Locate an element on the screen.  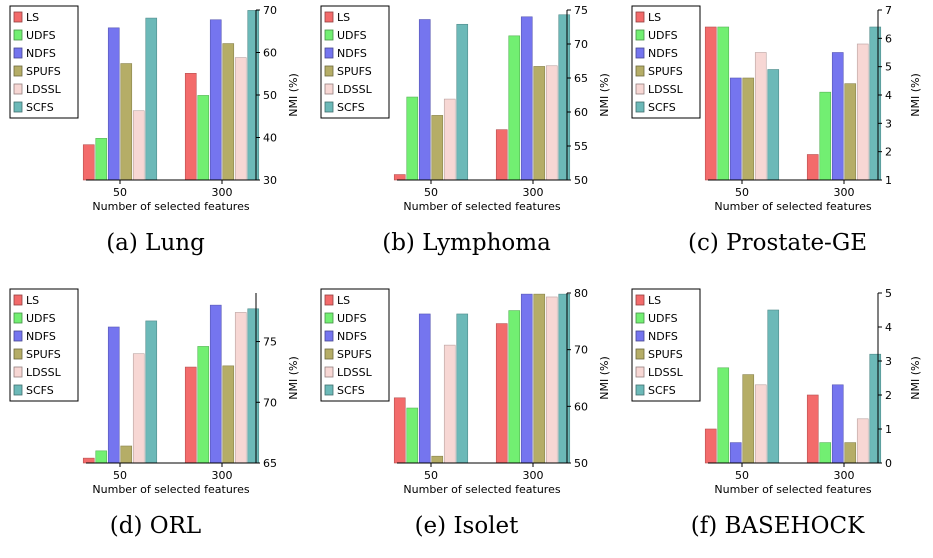
y-tick-label: 40 is located at coordinates (270, 138).